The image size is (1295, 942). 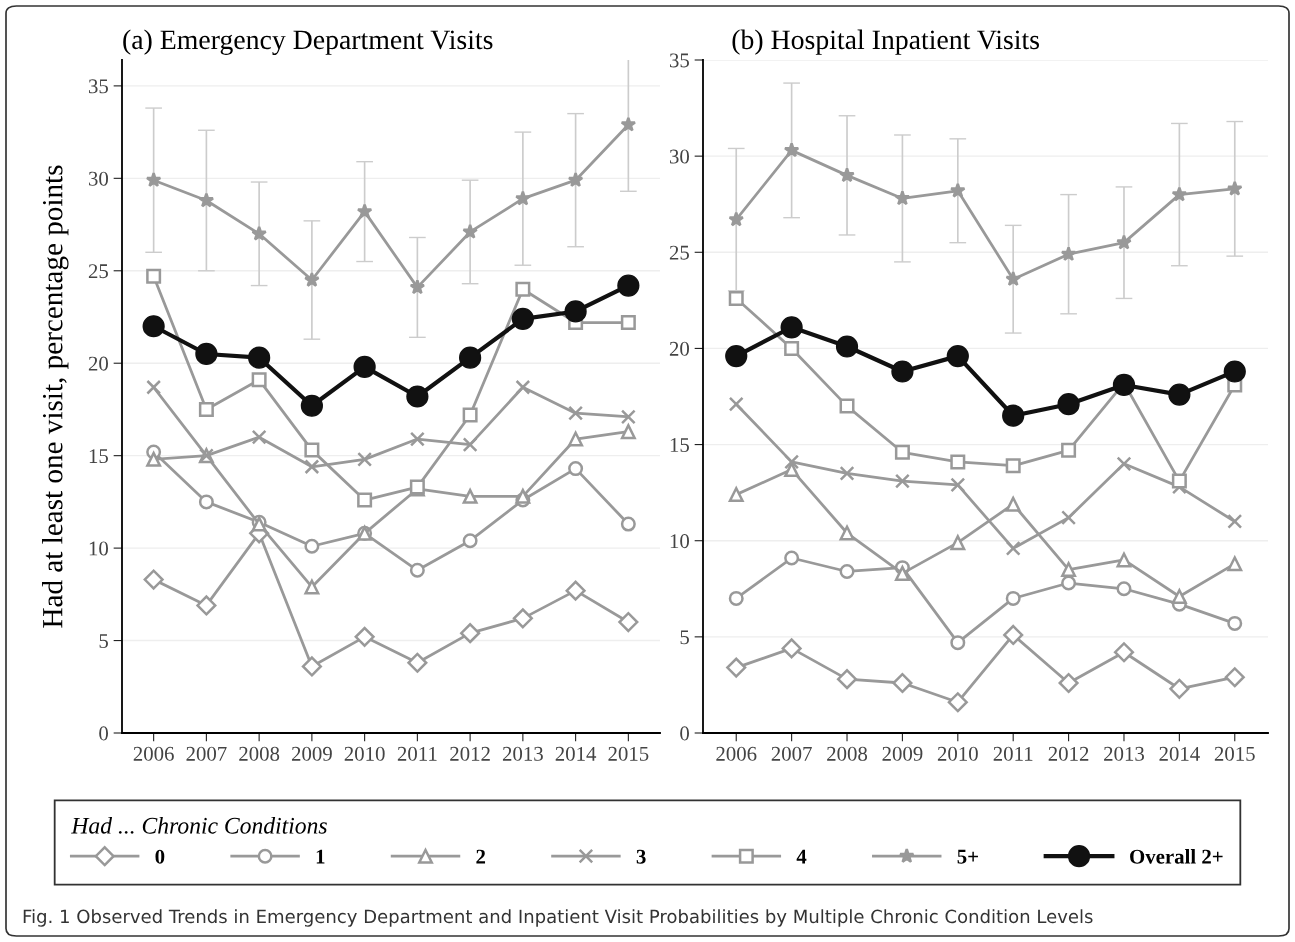 What do you see at coordinates (641, 856) in the screenshot?
I see `legend-label: 3` at bounding box center [641, 856].